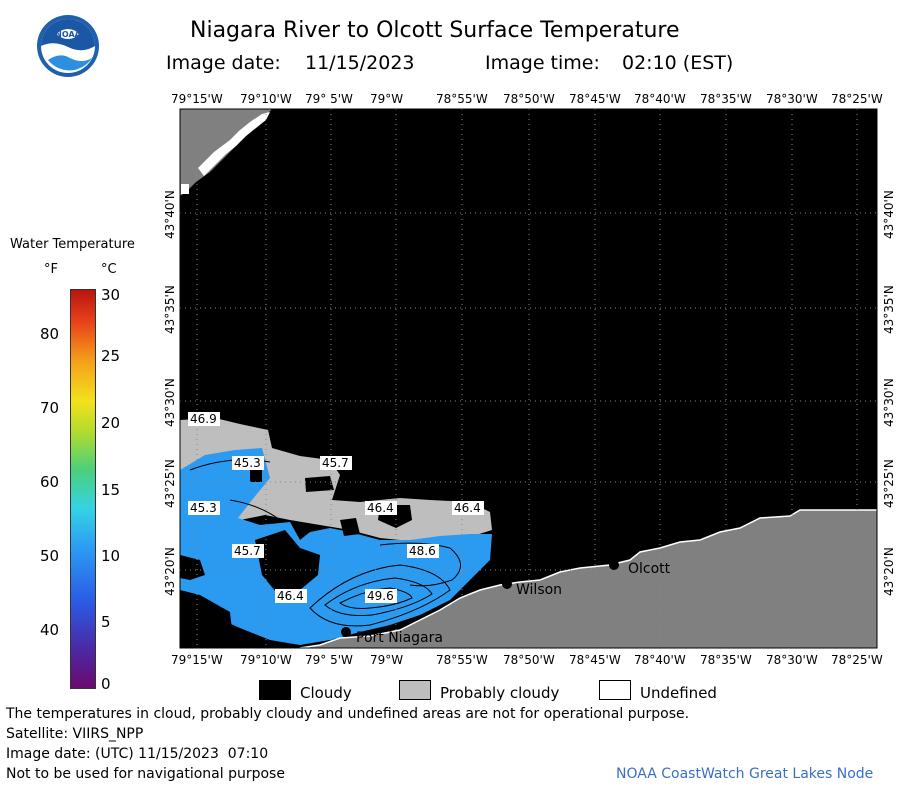  Describe the element at coordinates (387, 99) in the screenshot. I see `lon-label-top: 79°W` at that location.